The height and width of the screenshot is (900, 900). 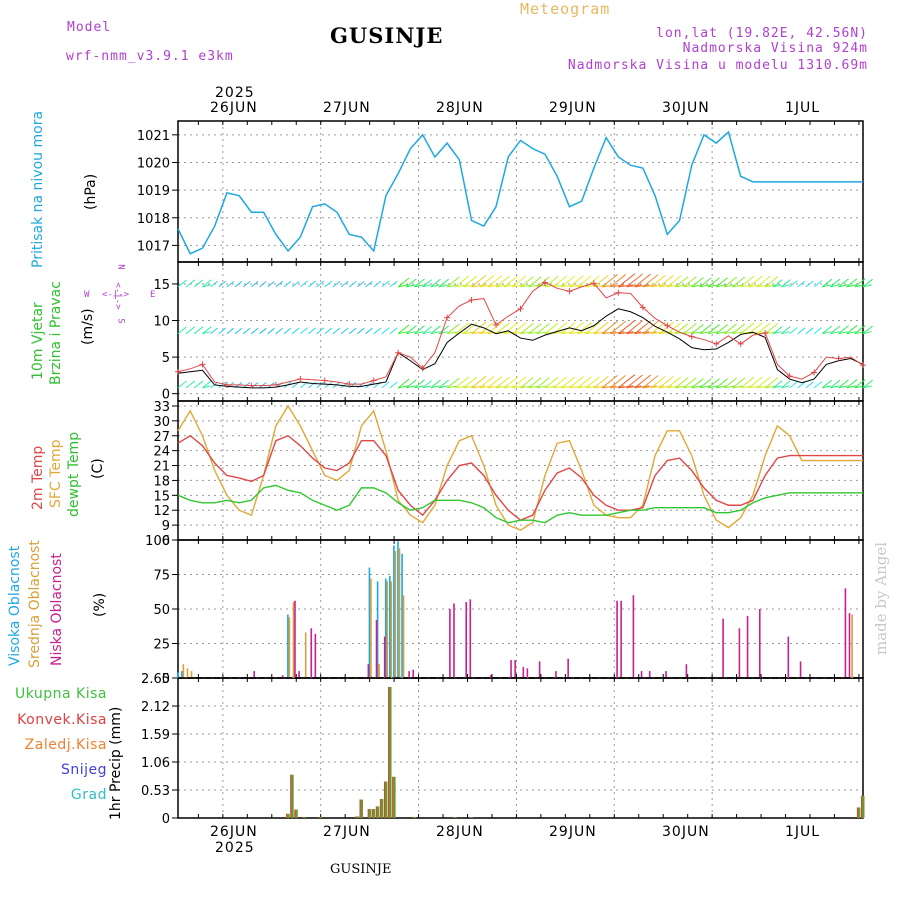 I want to click on legend-strat: Zaledj.Kisa, so click(x=65, y=745).